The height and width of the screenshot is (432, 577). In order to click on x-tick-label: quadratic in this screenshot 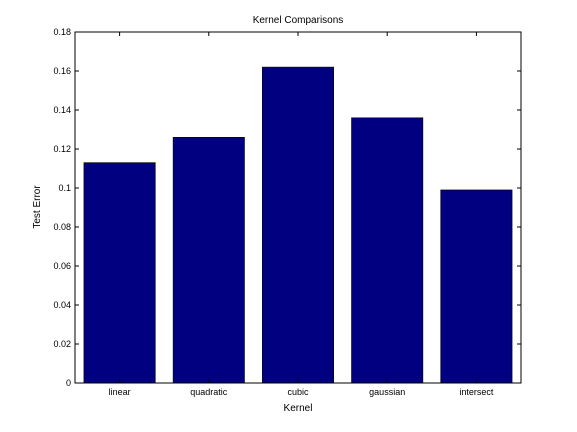, I will do `click(209, 392)`.